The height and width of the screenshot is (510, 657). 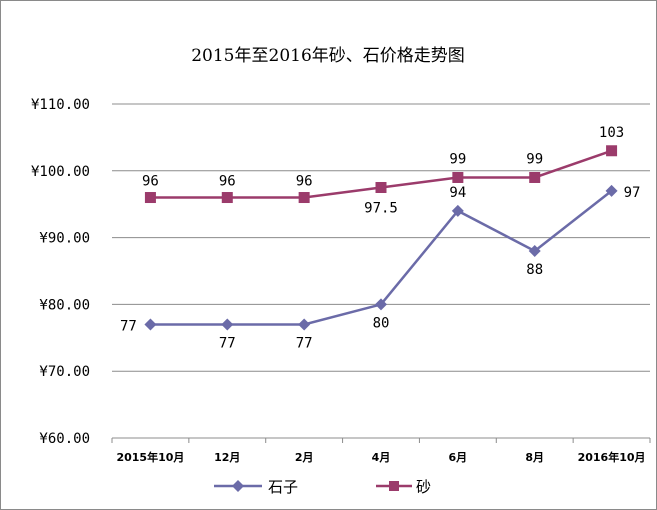 What do you see at coordinates (383, 171) in the screenshot?
I see `series-sand: 96 96 96 97.5 99 99 103` at bounding box center [383, 171].